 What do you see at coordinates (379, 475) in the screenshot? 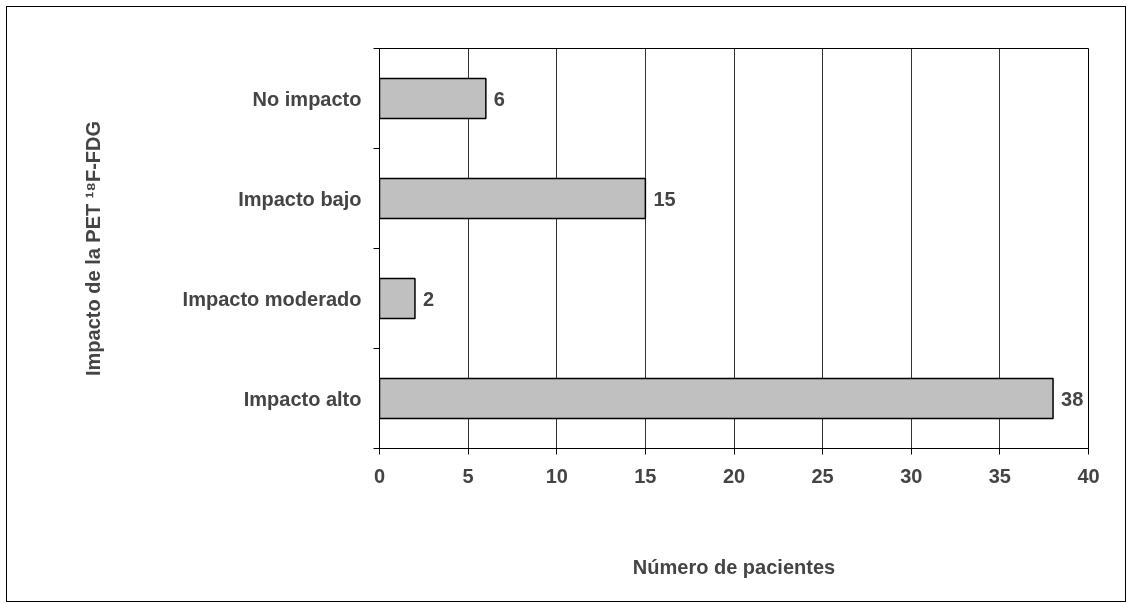
I see `x-tick-label: 0` at bounding box center [379, 475].